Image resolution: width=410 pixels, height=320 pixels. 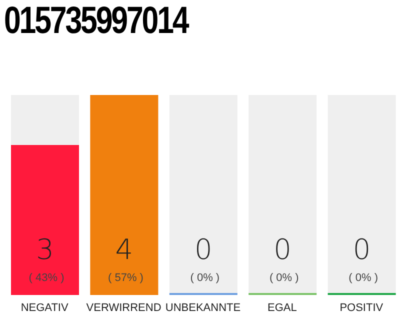 I want to click on chart-title: 015735997014, so click(x=96, y=21).